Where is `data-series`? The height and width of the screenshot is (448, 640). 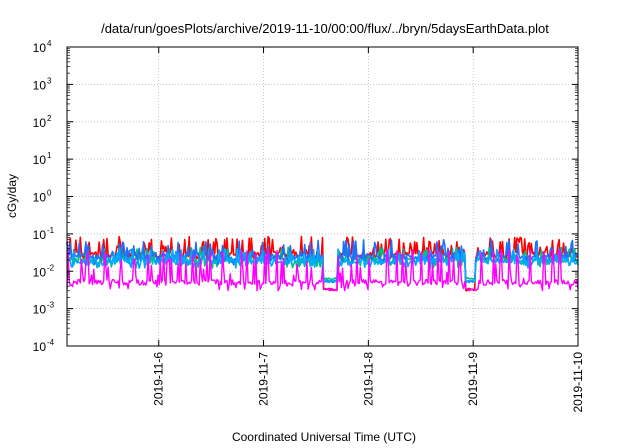
data-series is located at coordinates (322, 263).